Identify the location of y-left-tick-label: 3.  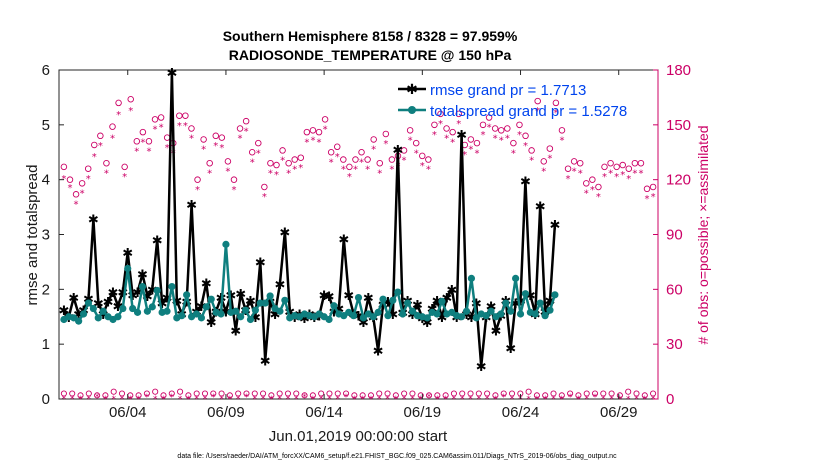
(46, 235).